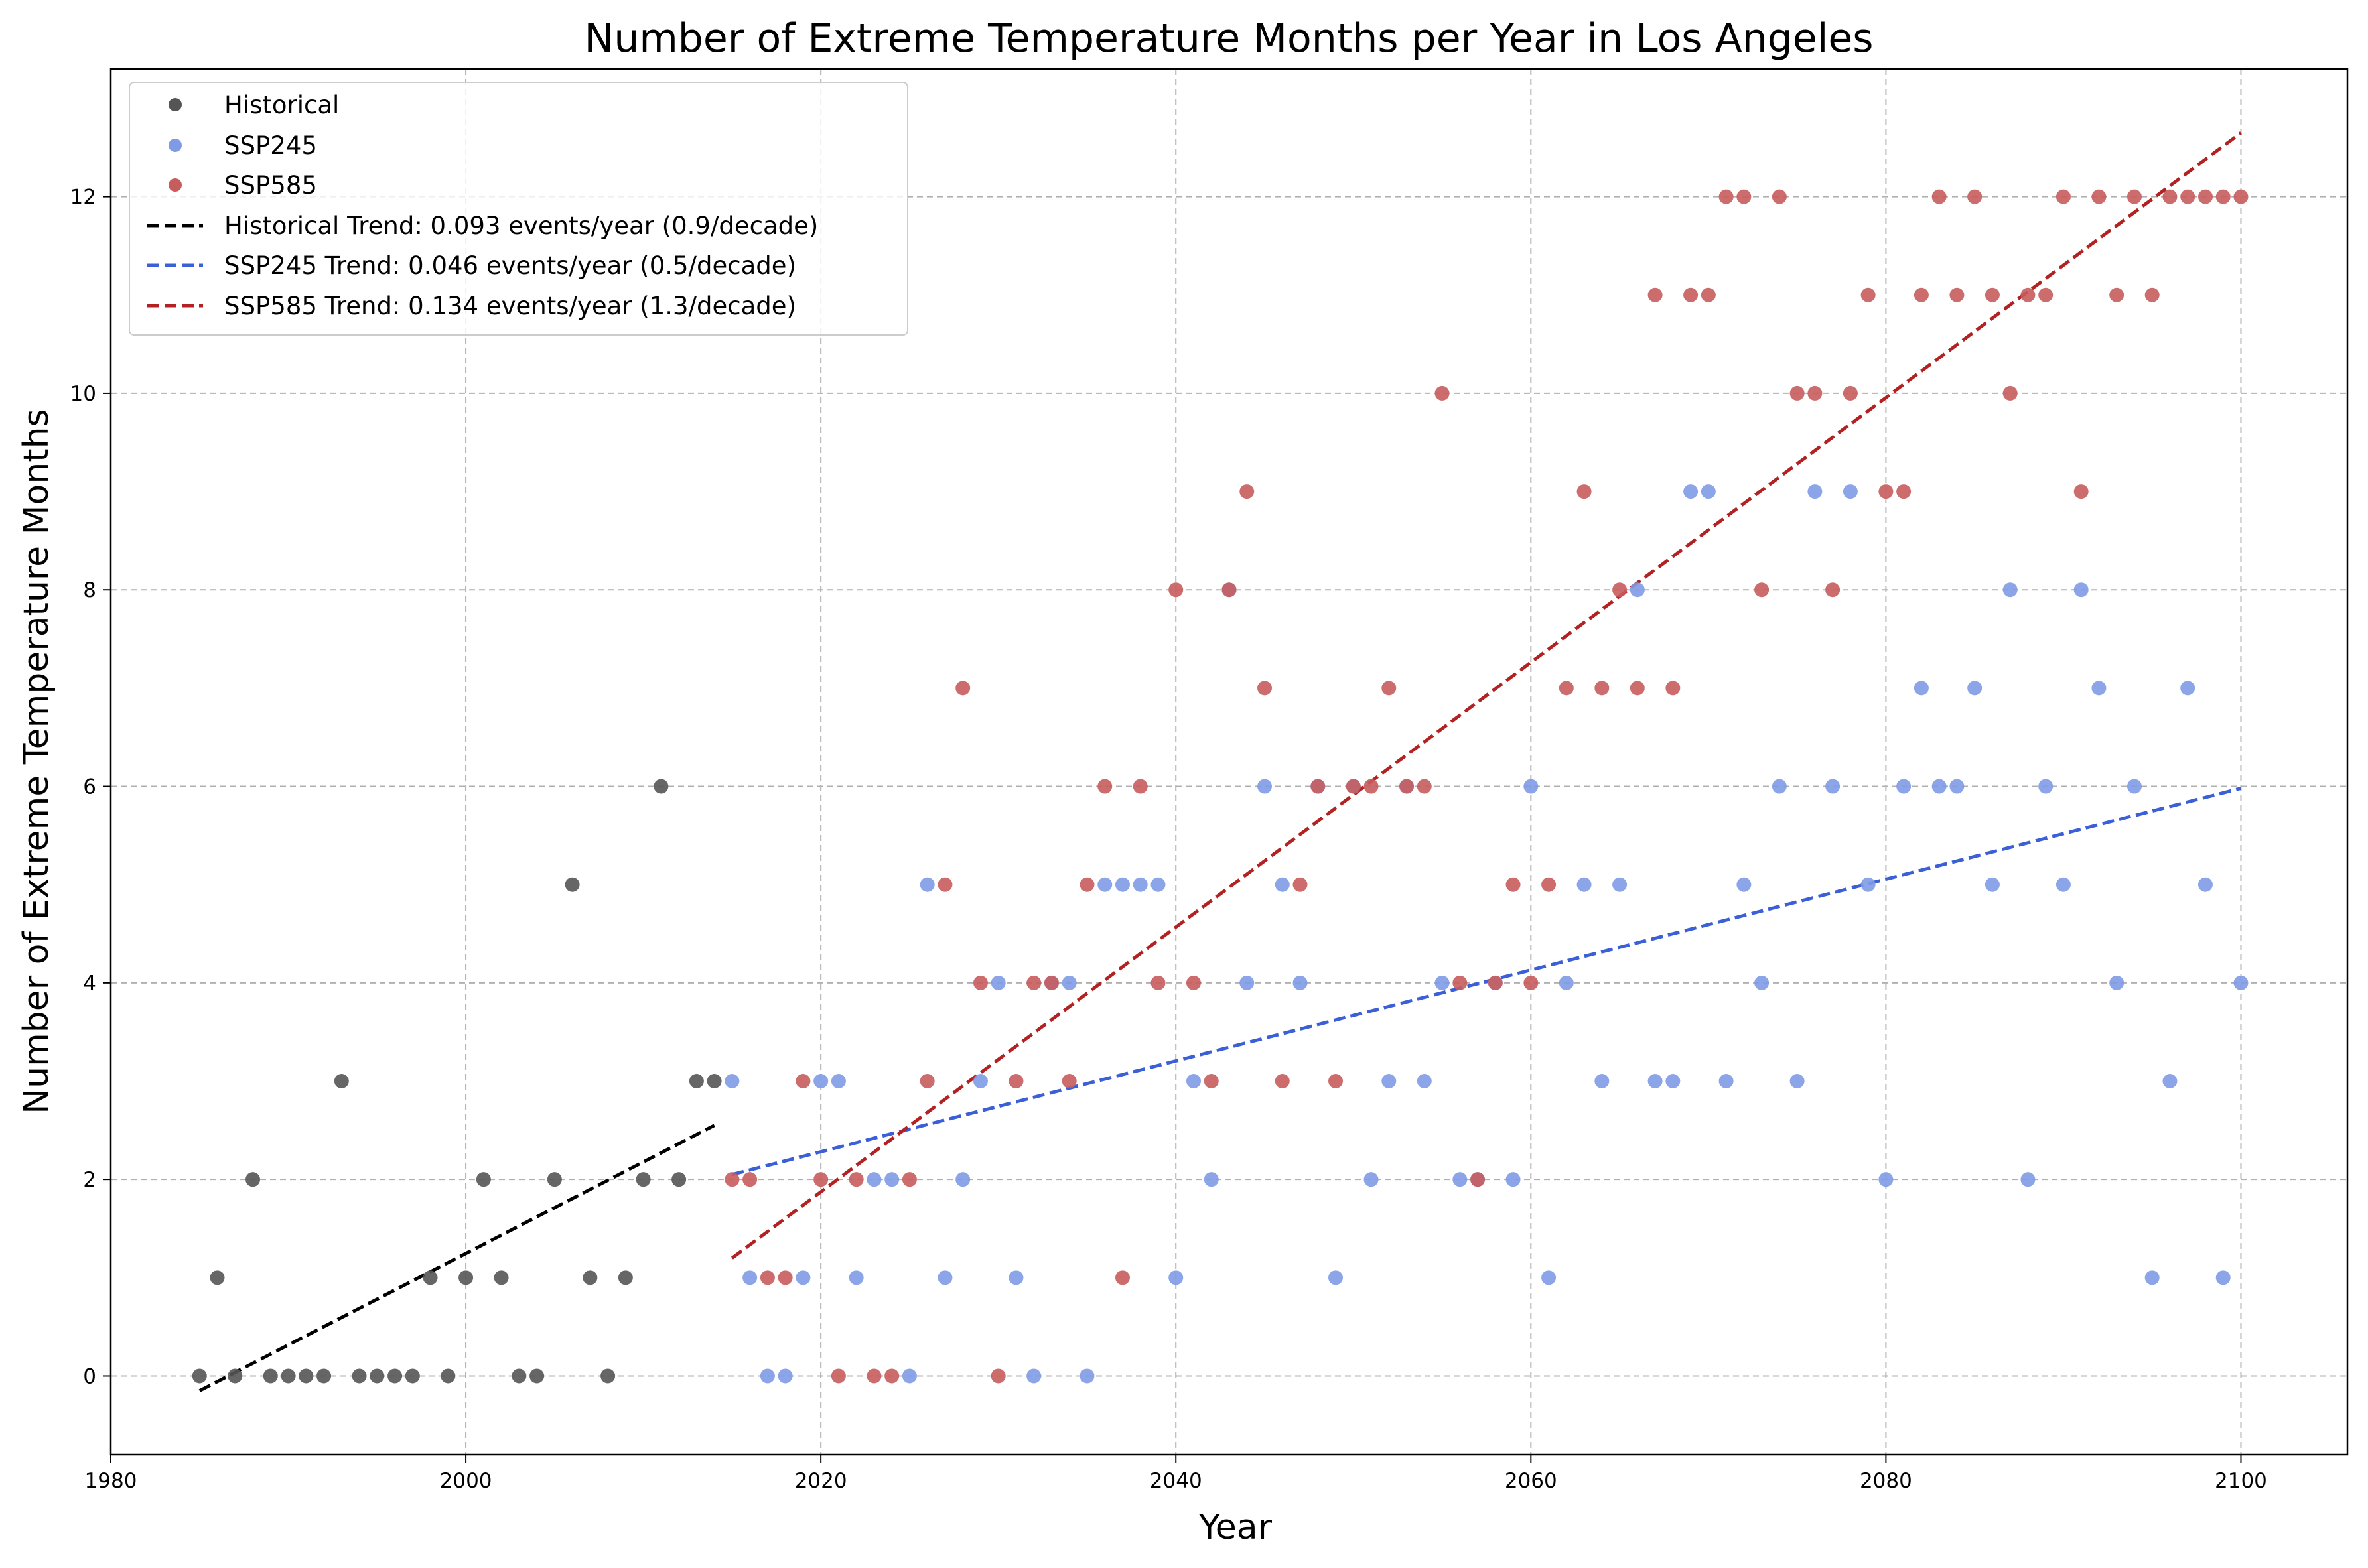 Image resolution: width=2368 pixels, height=1568 pixels. I want to click on trend-line-historical, so click(456, 1258).